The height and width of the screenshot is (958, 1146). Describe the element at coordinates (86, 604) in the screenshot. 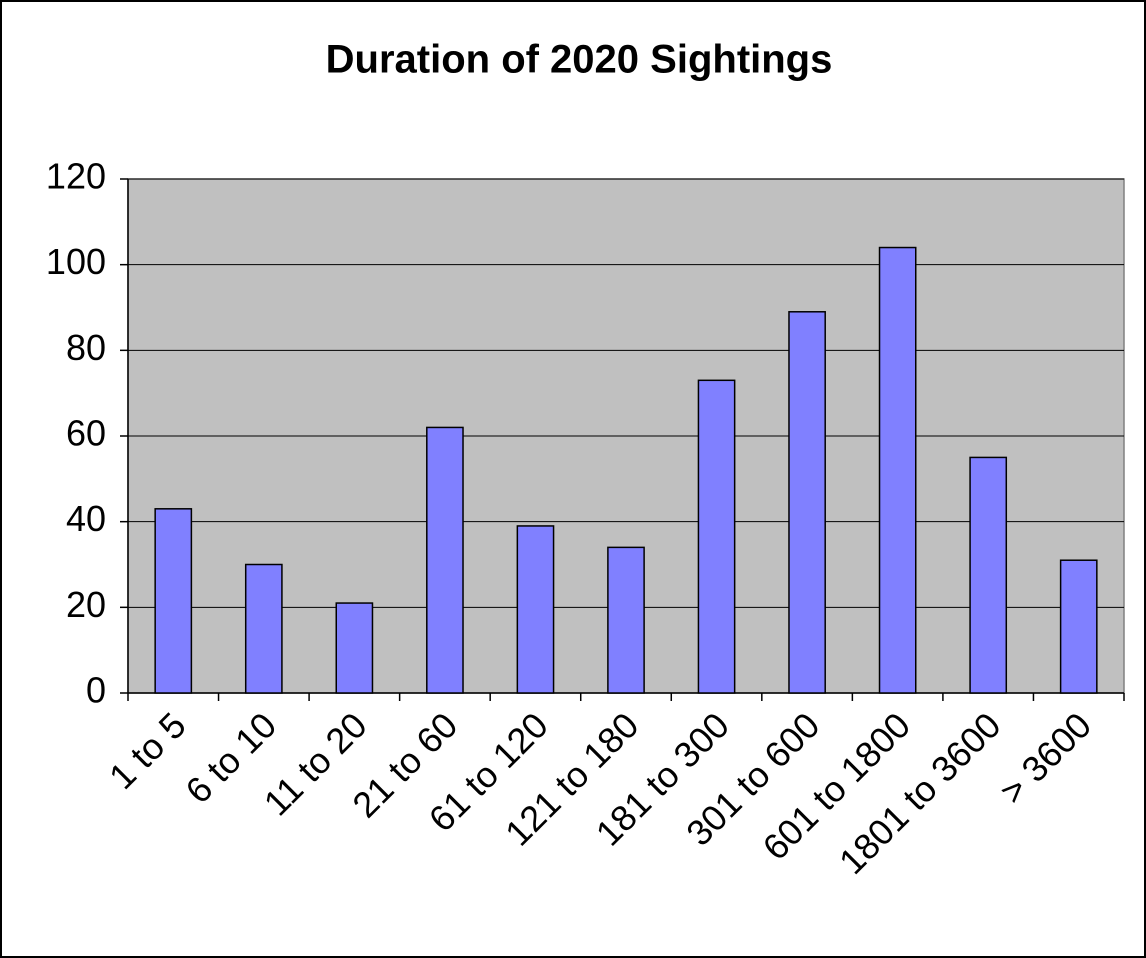

I see `y-tick-label: 20` at that location.